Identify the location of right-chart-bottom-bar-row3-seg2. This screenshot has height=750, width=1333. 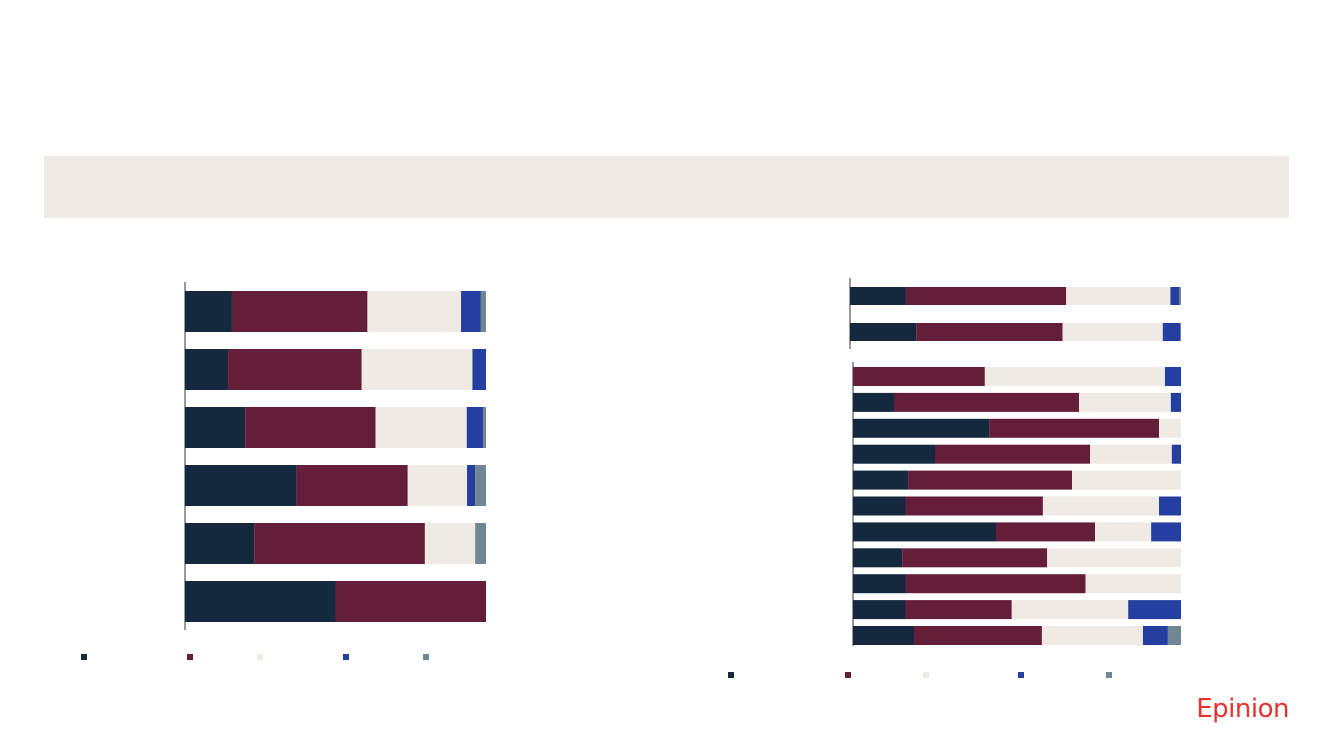
(1074, 428).